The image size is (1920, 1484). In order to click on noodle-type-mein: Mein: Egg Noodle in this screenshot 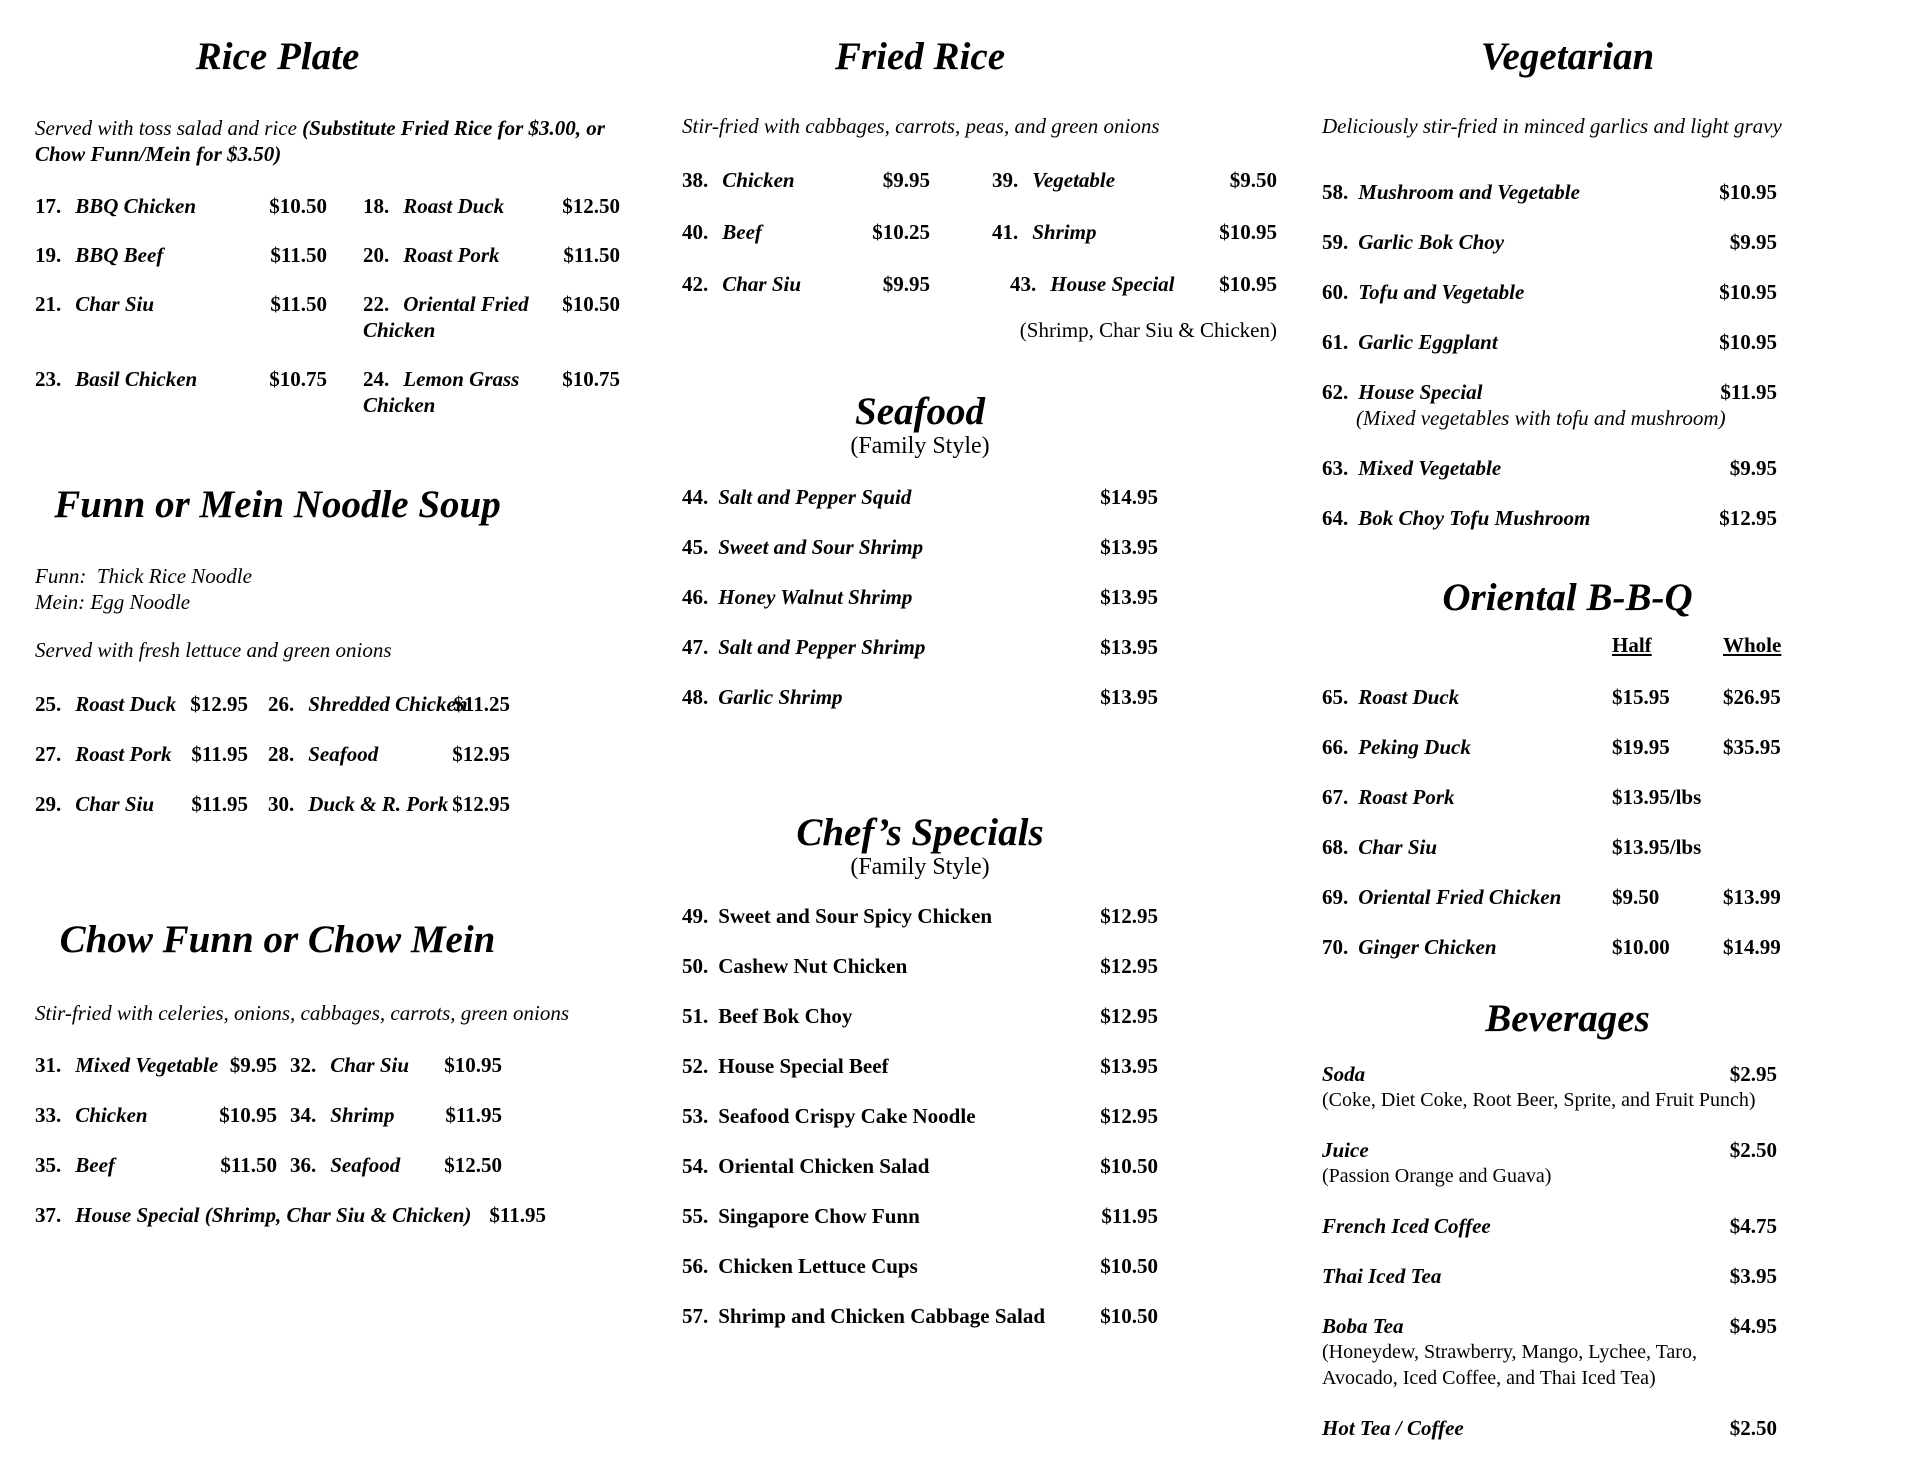, I will do `click(113, 602)`.